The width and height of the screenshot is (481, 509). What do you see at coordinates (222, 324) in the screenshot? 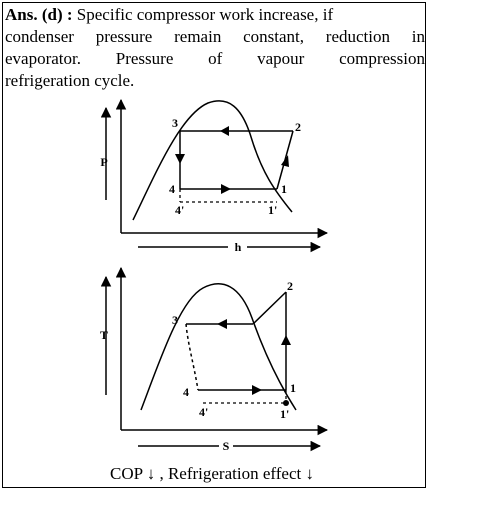
I see `ts-condensation-arrow` at bounding box center [222, 324].